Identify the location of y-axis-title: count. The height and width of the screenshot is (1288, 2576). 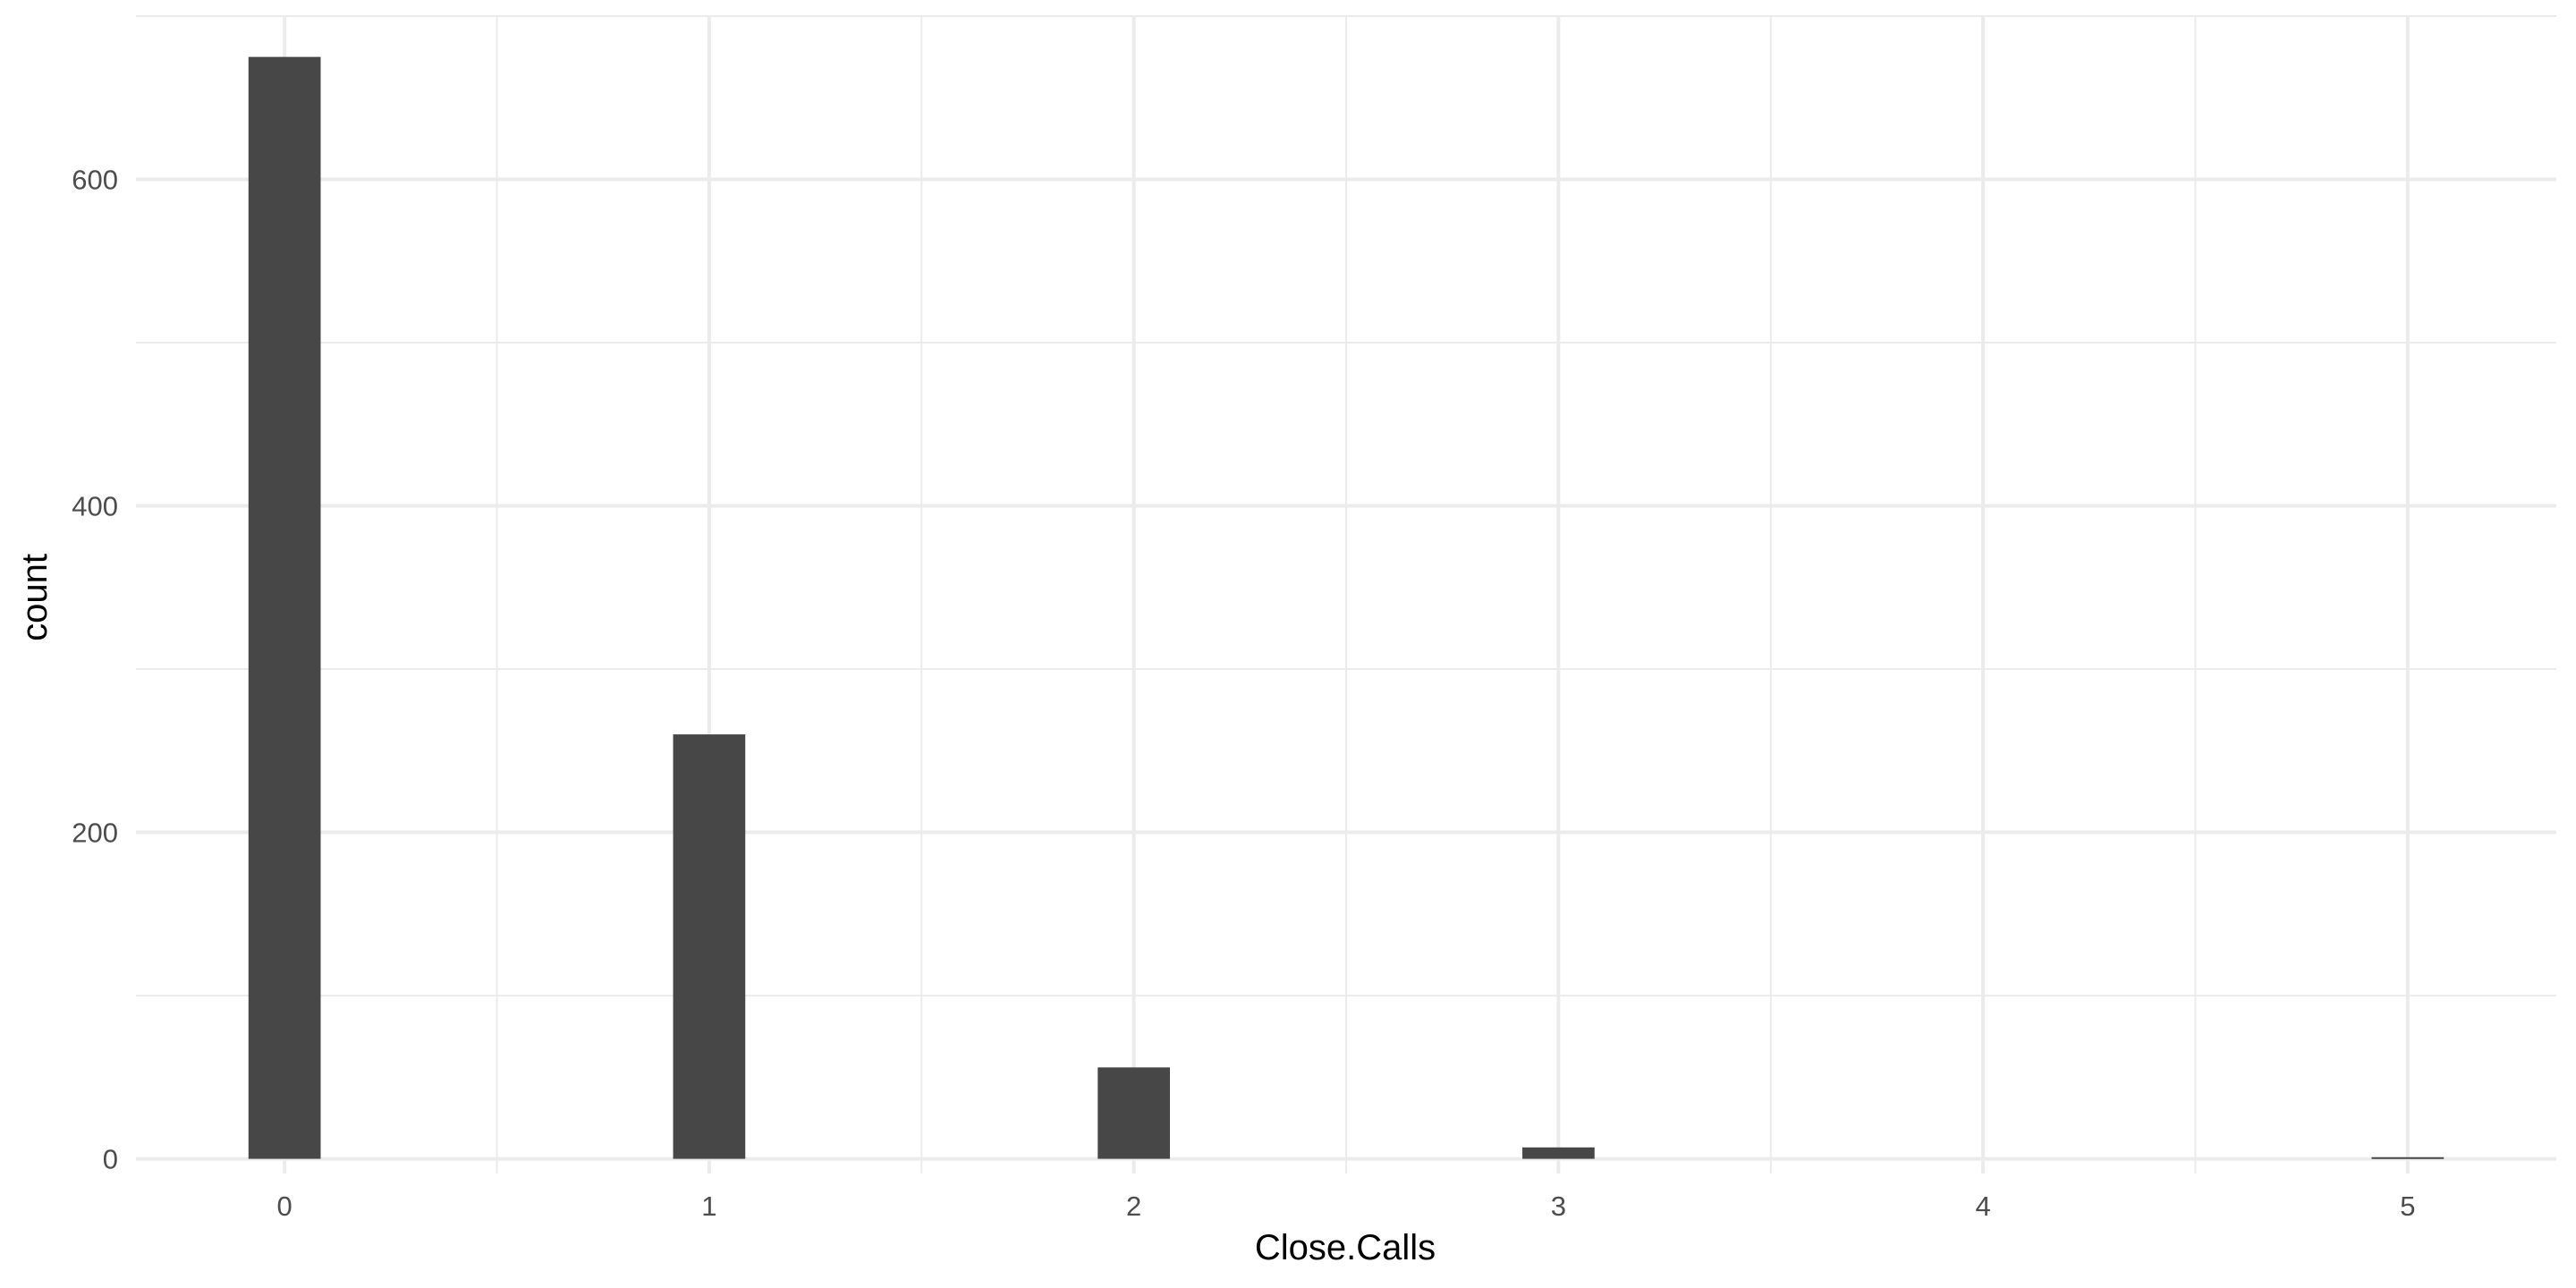
(35, 597).